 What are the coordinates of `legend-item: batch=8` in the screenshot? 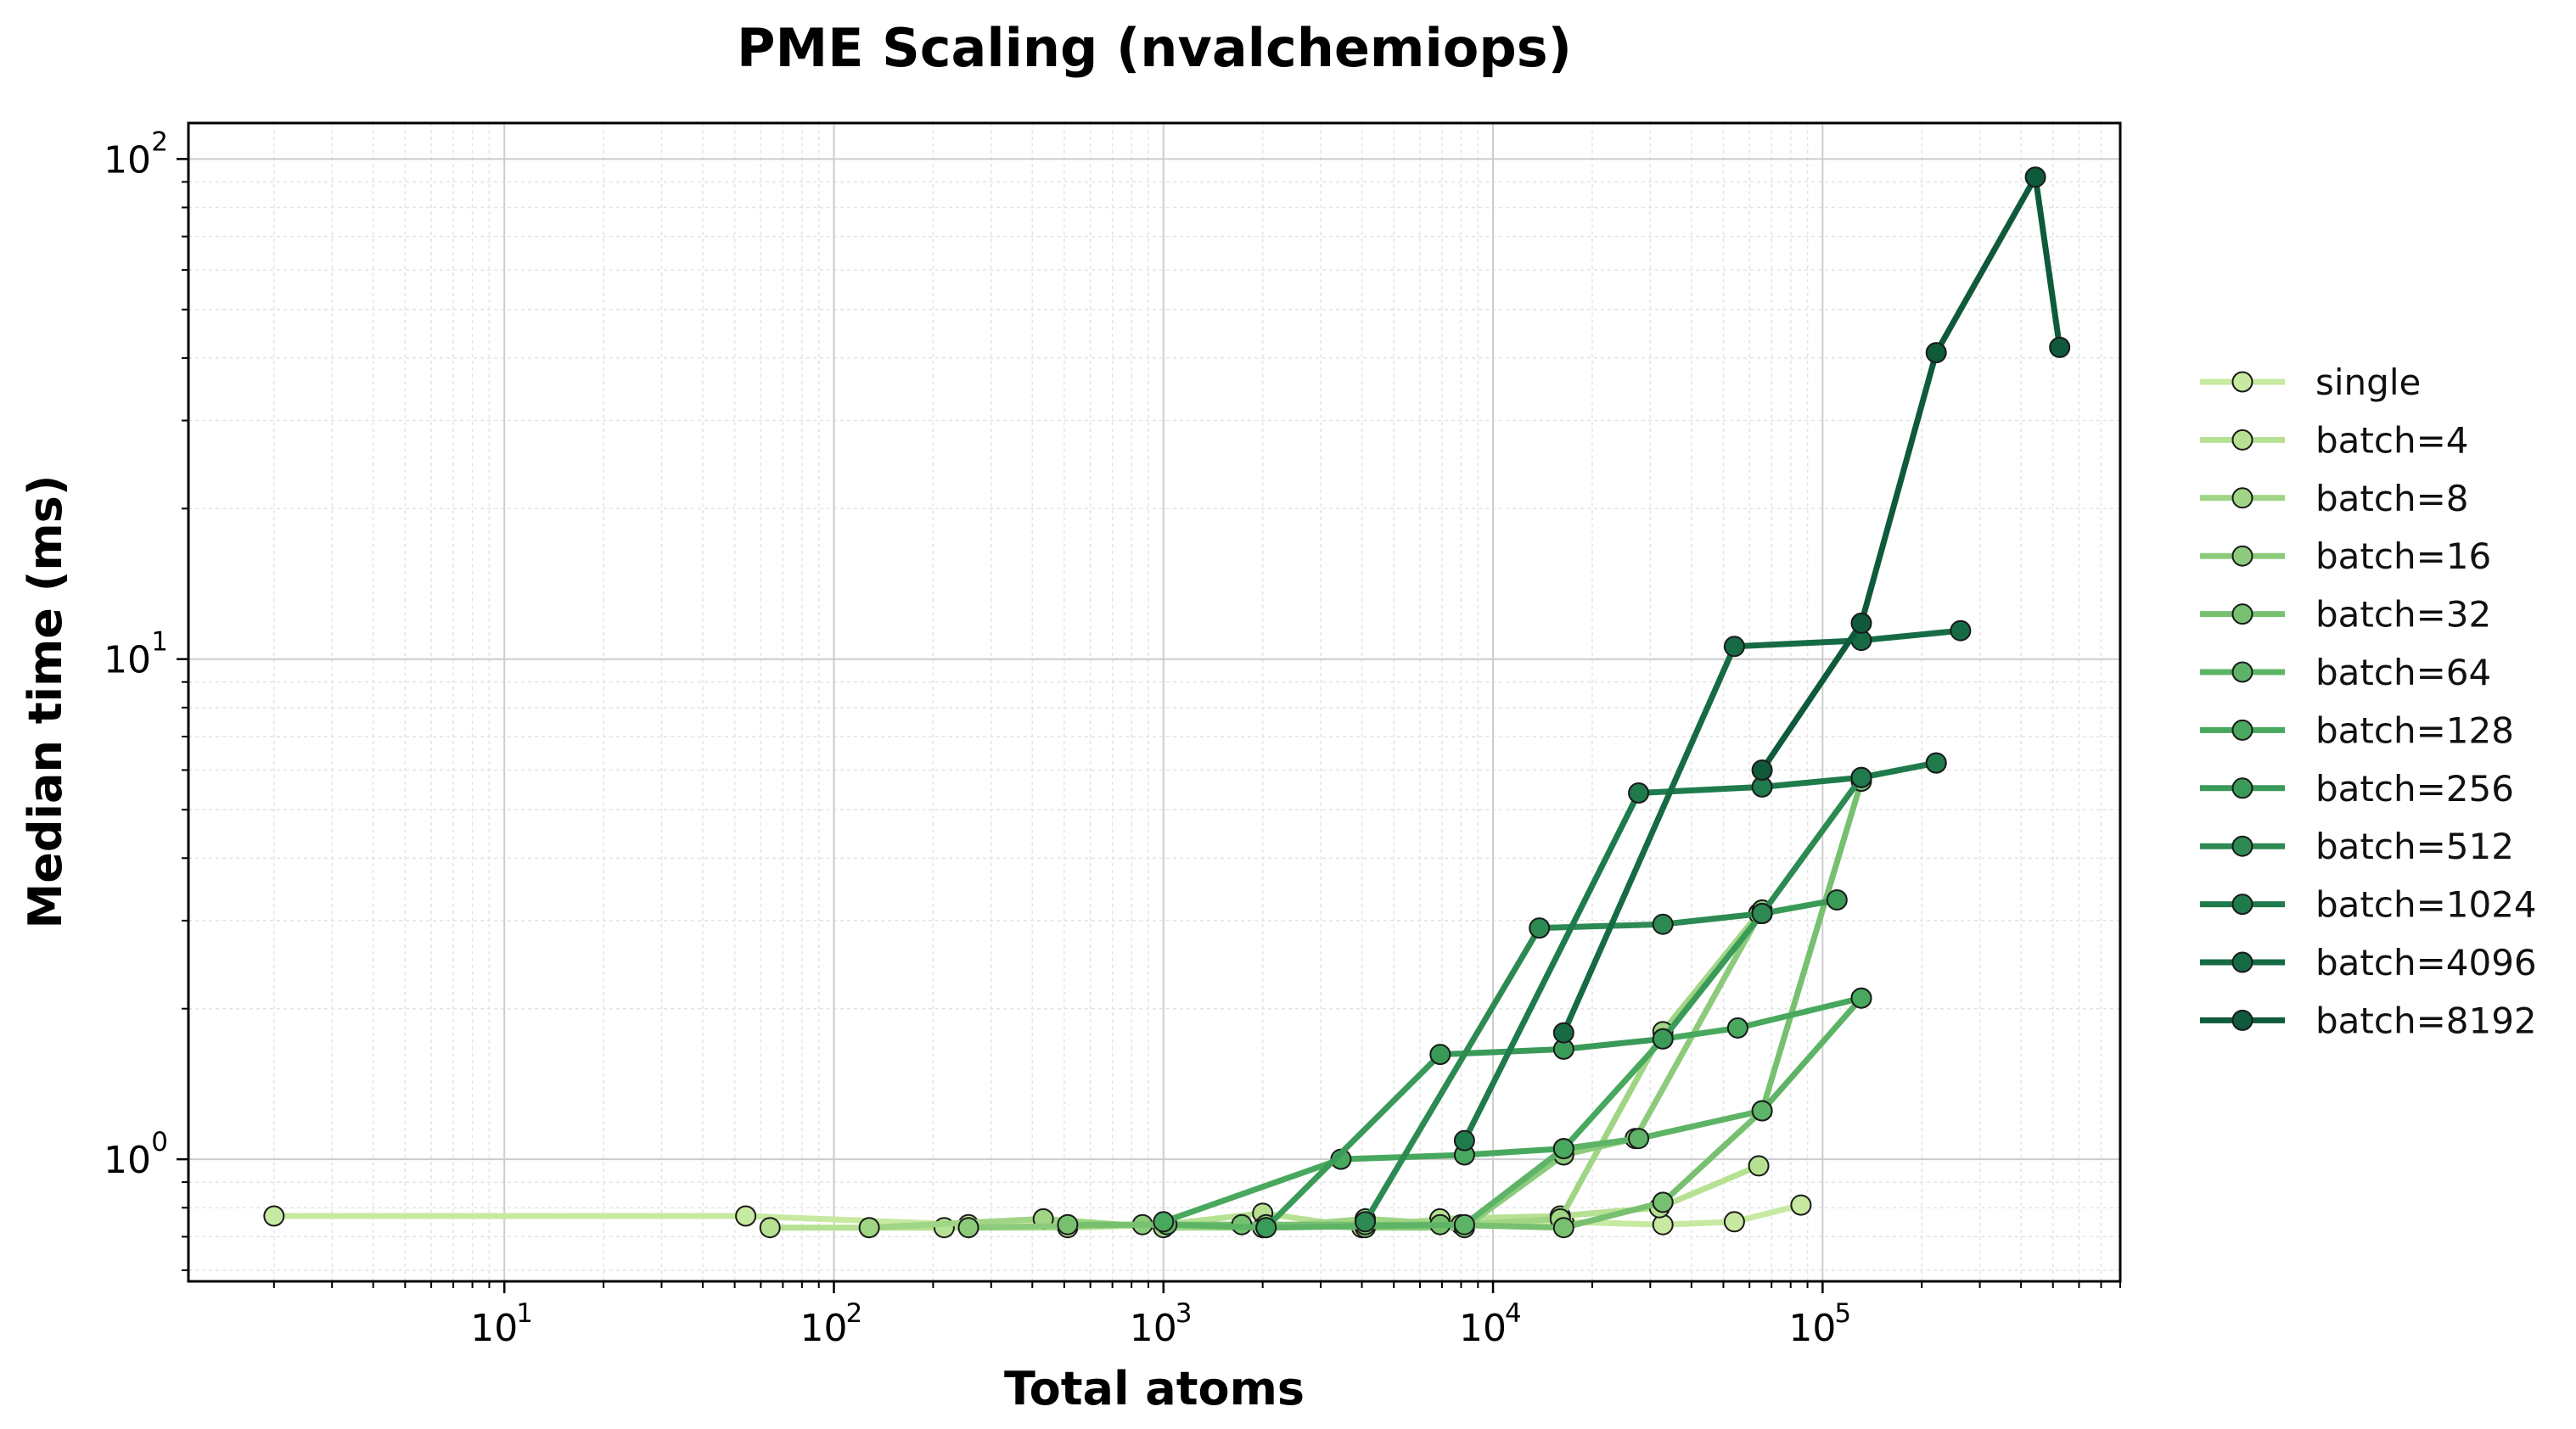 It's located at (2334, 498).